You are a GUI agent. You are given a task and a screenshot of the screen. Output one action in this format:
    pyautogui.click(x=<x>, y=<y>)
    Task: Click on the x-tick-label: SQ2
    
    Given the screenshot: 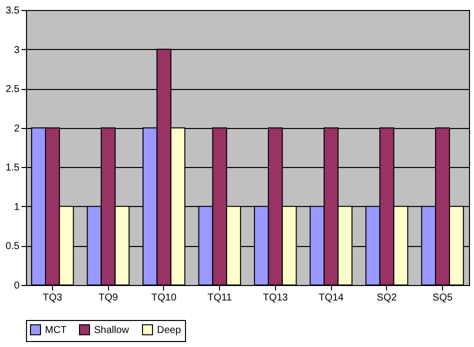 What is the action you would take?
    pyautogui.click(x=387, y=298)
    